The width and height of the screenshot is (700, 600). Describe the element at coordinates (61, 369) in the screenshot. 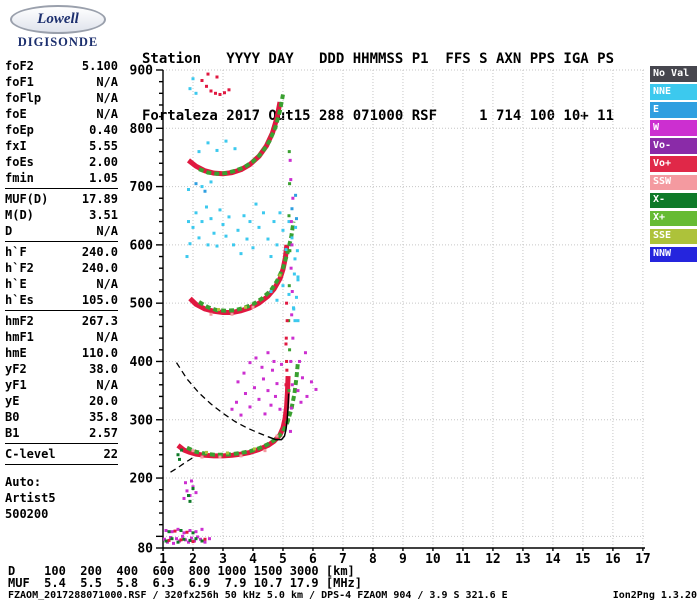

I see `param-row: yF2 38.0` at that location.